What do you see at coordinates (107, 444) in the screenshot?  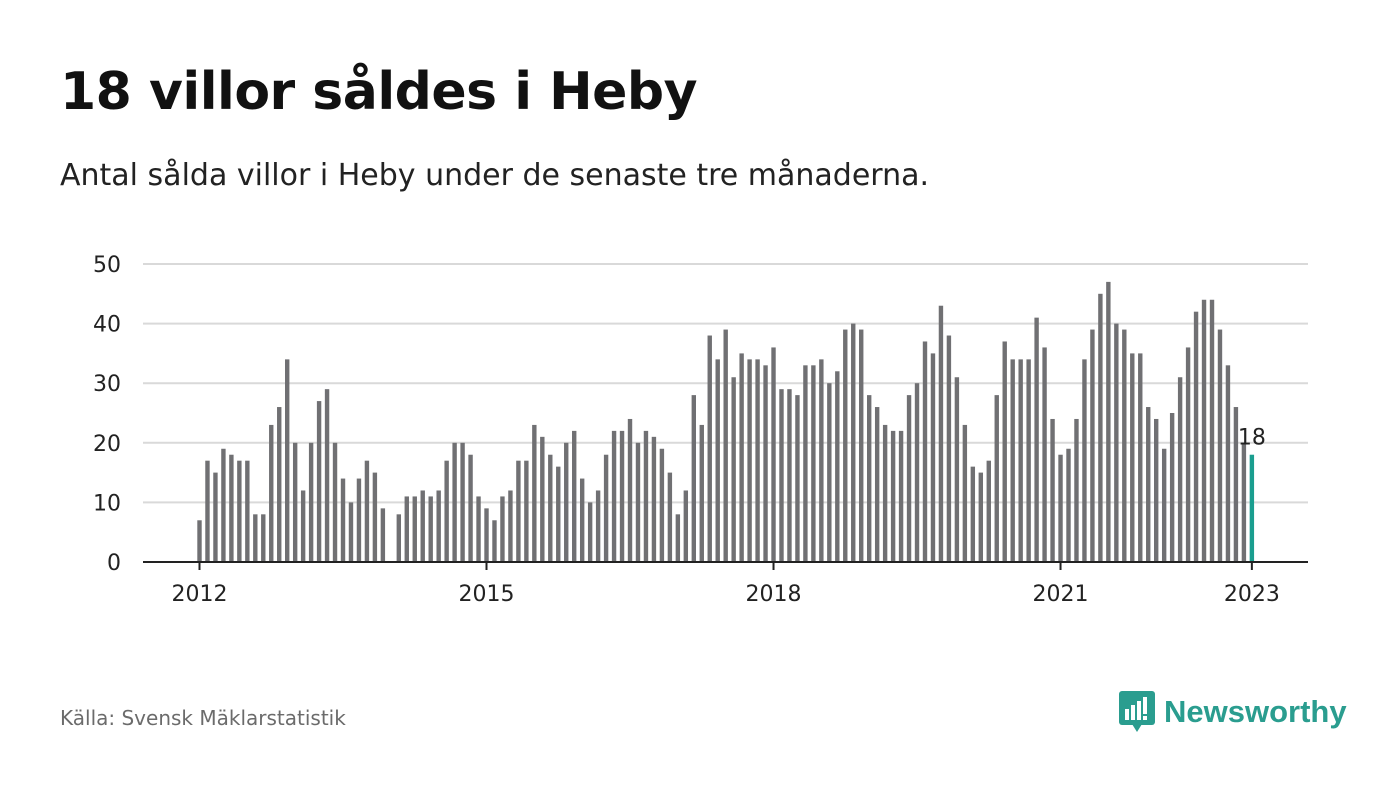 I see `y-tick-label-20: 20` at bounding box center [107, 444].